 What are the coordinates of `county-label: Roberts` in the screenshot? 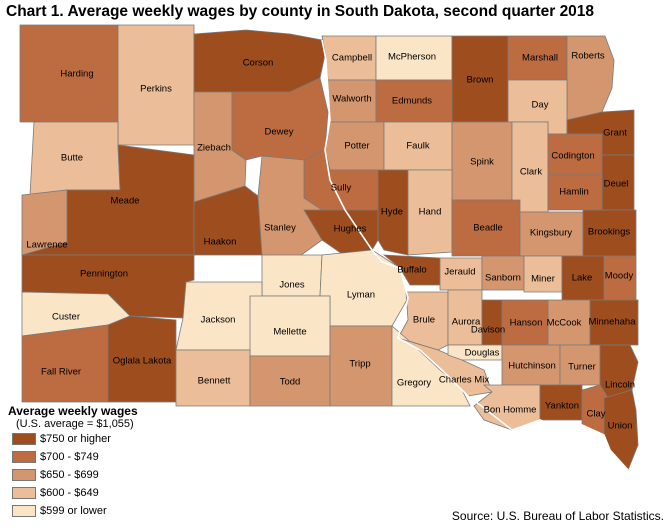 It's located at (588, 56).